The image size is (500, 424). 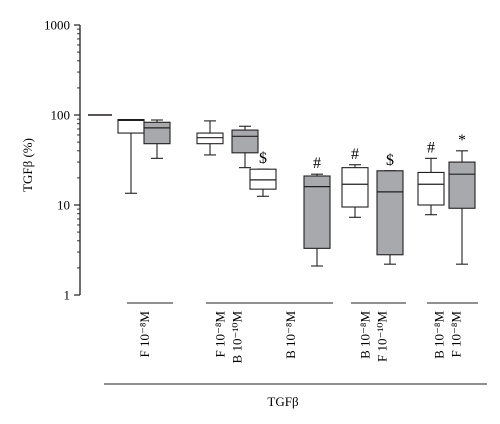 I want to click on significance-mark: *, so click(x=462, y=140).